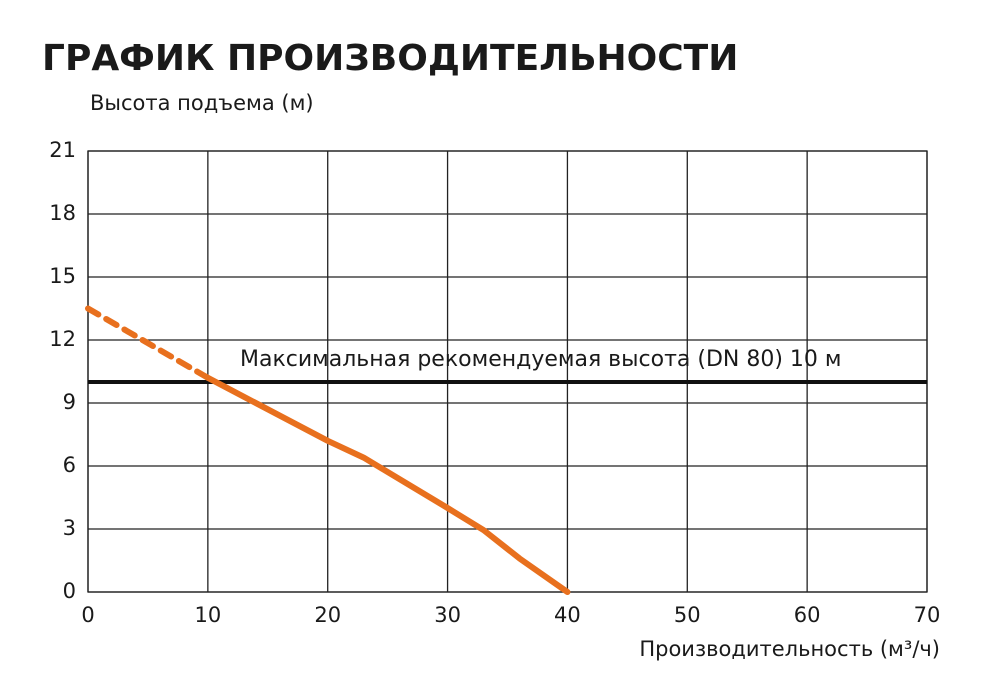  What do you see at coordinates (69, 591) in the screenshot?
I see `y-tick-label: 0` at bounding box center [69, 591].